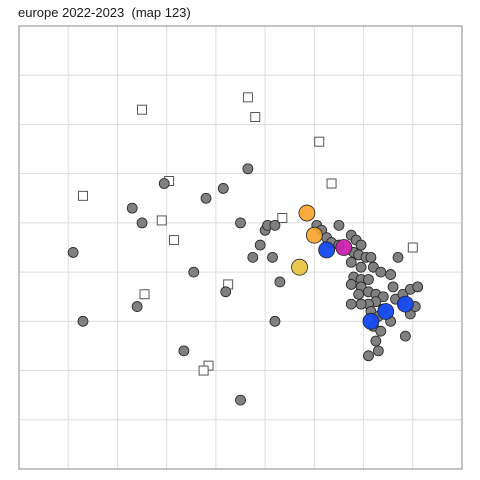  I want to click on chart-title: europe 2022-2023 (map 123), so click(104, 12).